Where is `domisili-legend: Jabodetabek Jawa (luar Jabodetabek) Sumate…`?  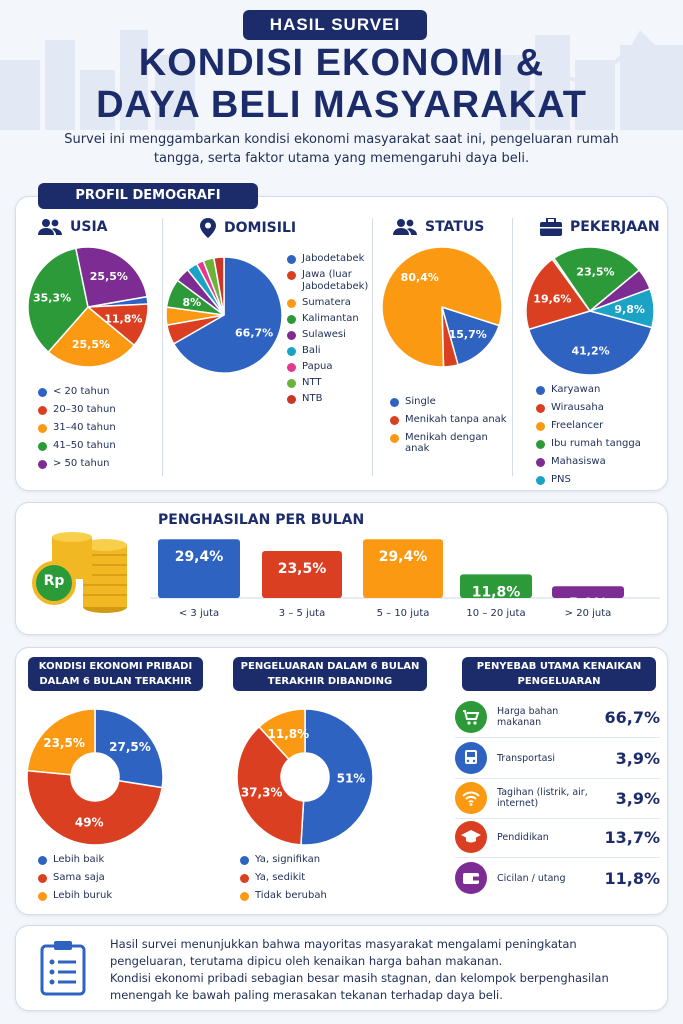
domisili-legend: Jabodetabek Jawa (luar Jabodetabek) Sumate… is located at coordinates (328, 331).